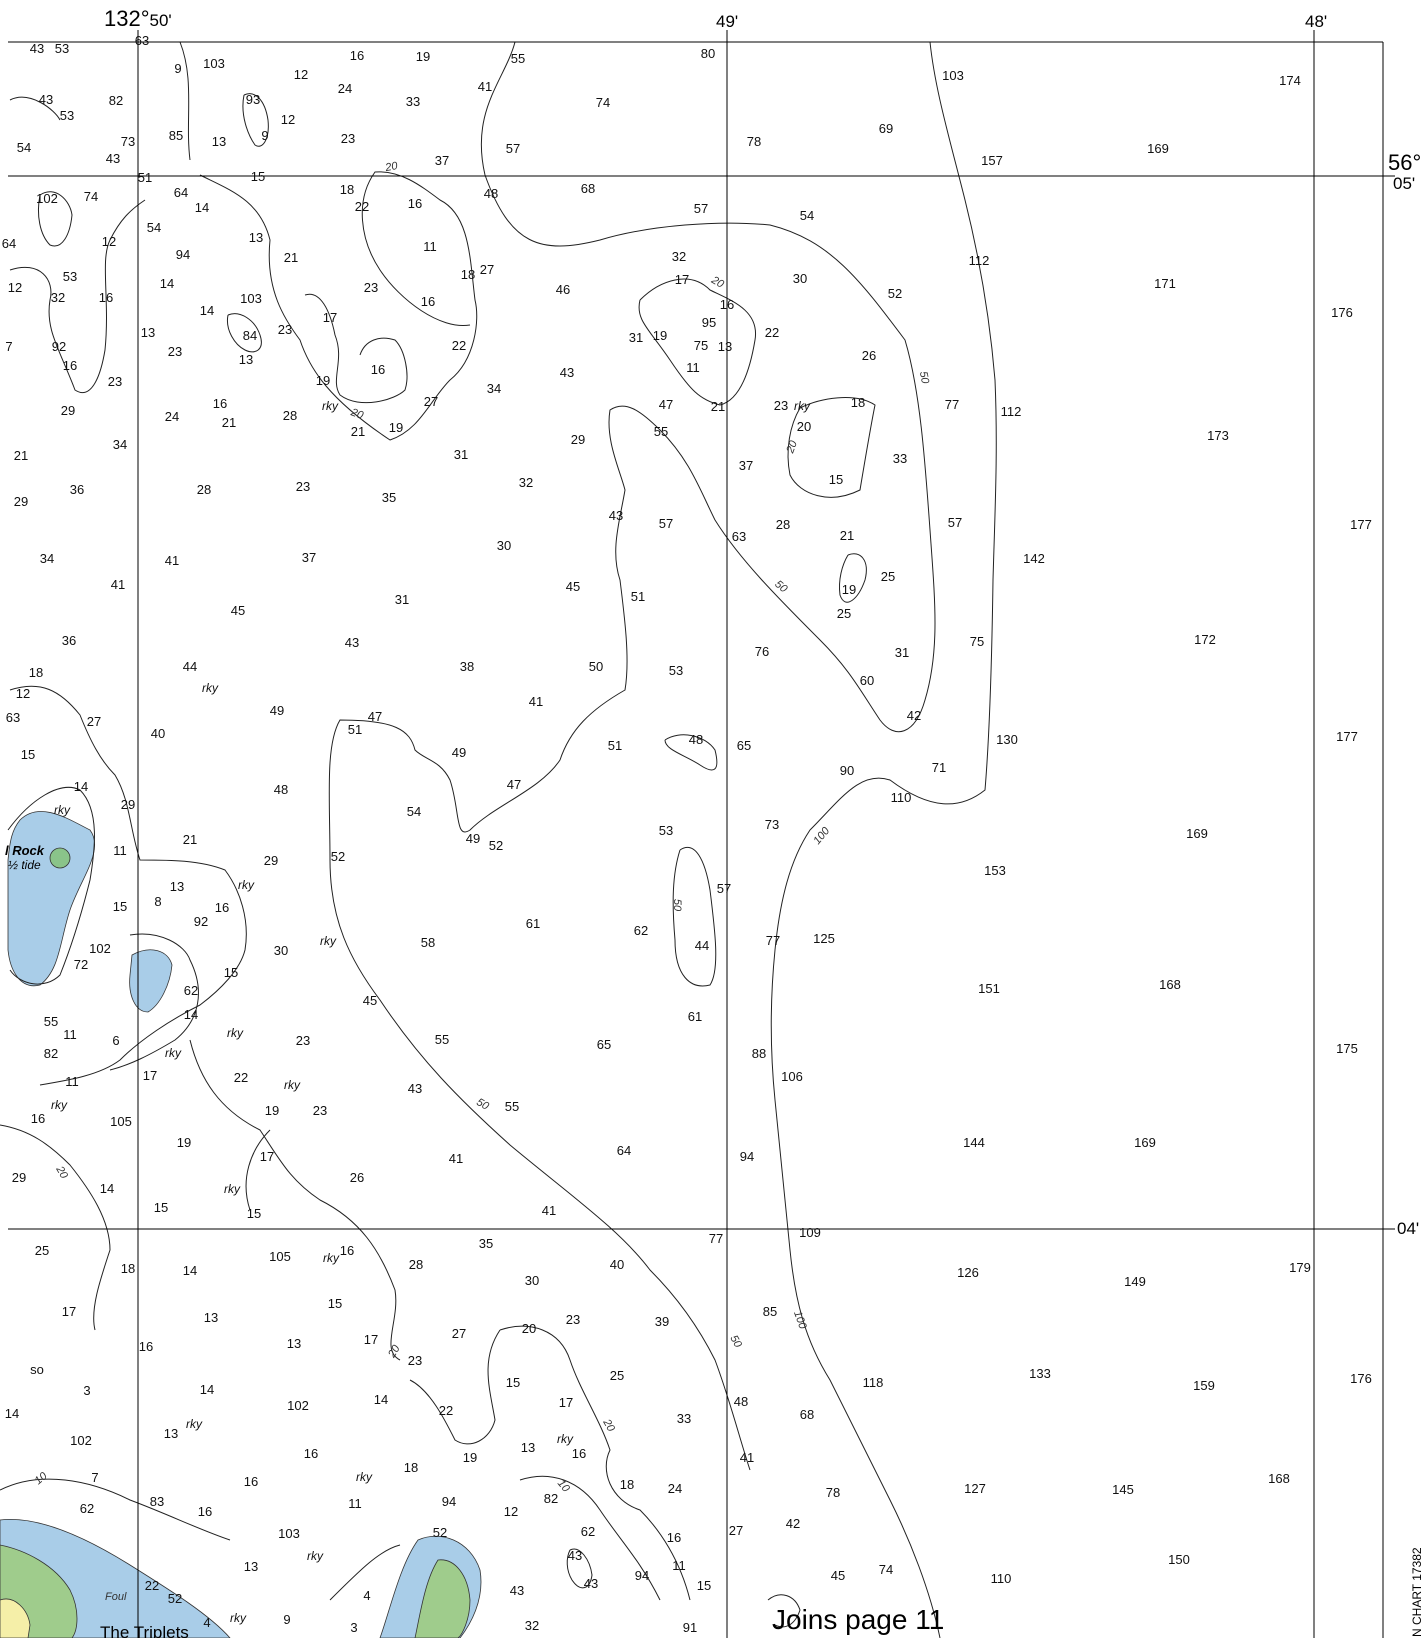 The height and width of the screenshot is (1638, 1427). I want to click on sounding: 50, so click(596, 666).